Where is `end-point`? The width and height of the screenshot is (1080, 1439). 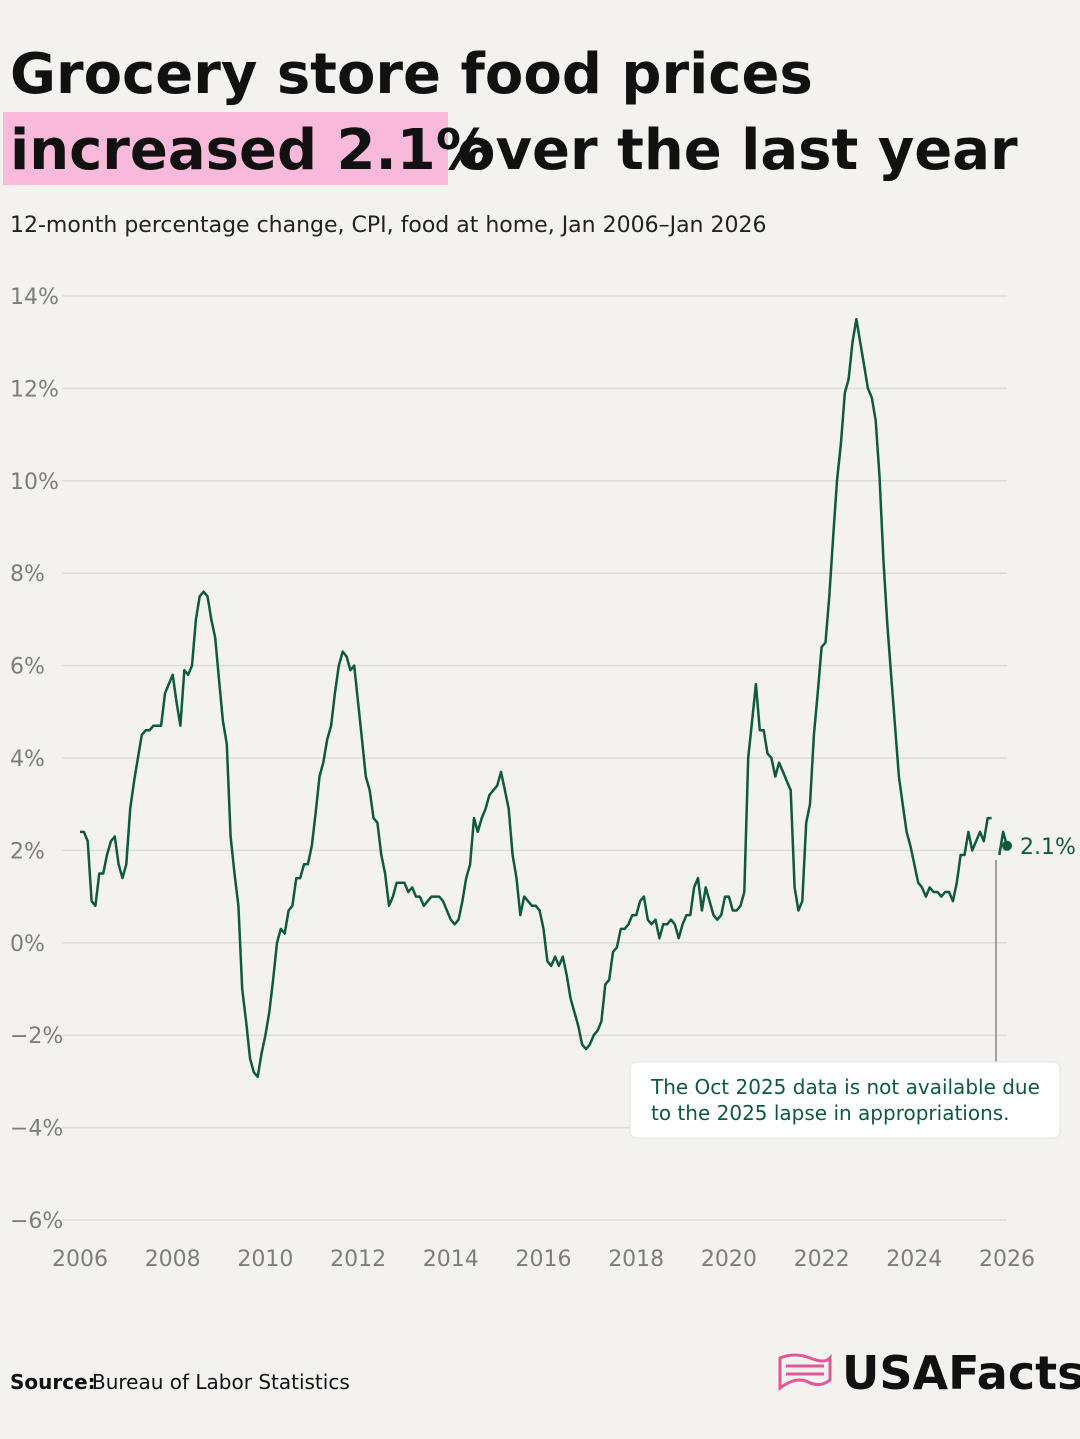 end-point is located at coordinates (1007, 845).